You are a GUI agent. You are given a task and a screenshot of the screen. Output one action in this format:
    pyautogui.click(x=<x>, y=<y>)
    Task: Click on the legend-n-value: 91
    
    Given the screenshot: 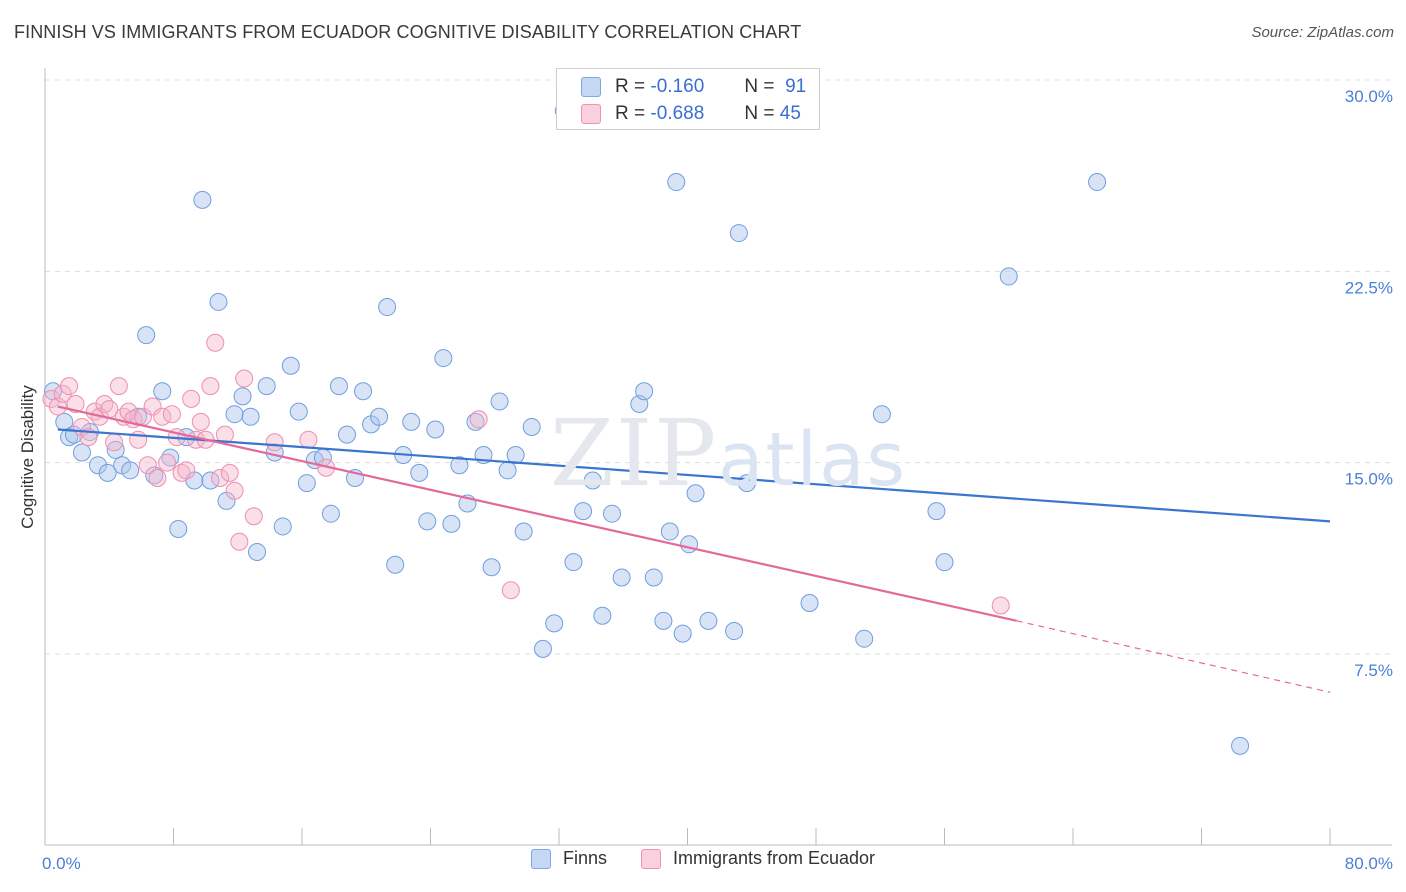 What is the action you would take?
    pyautogui.click(x=796, y=86)
    